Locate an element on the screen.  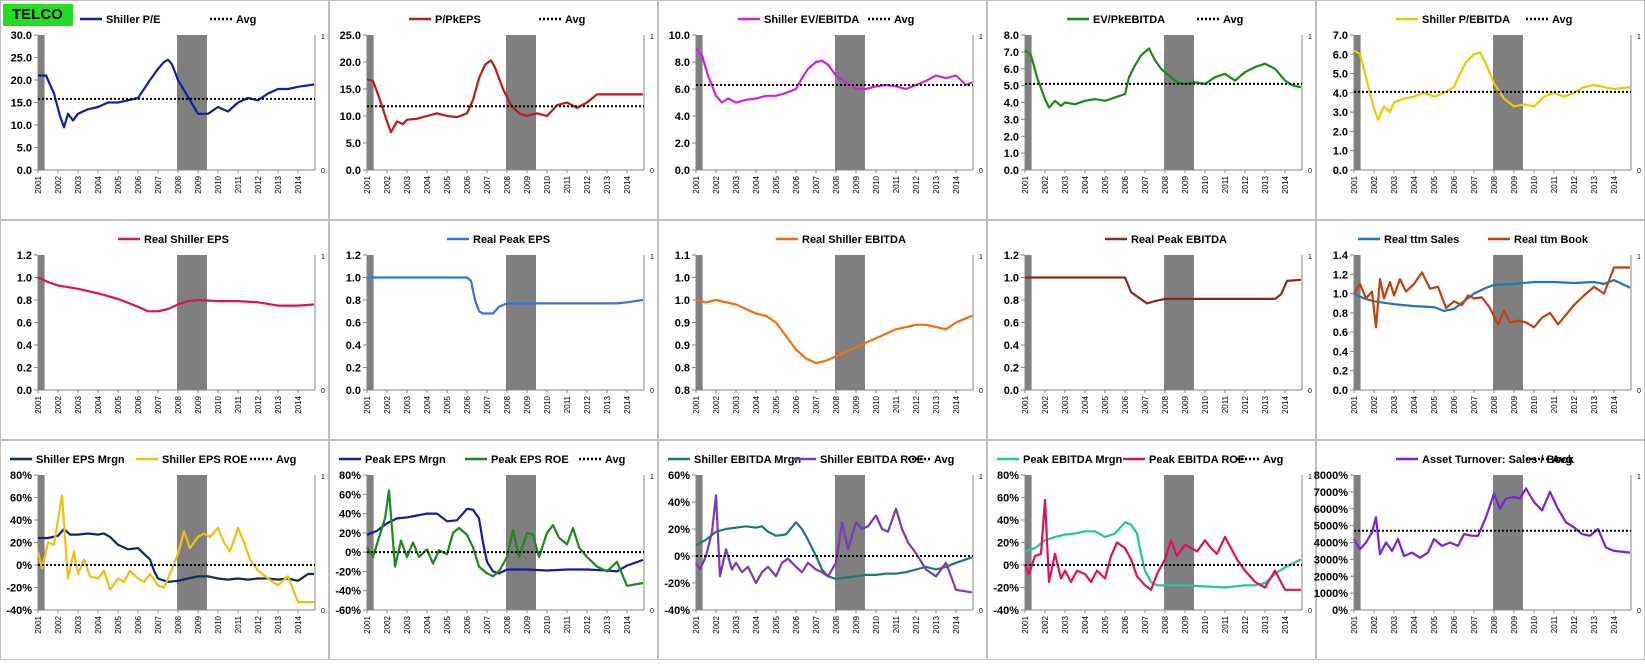
y-tick-label: 7000% is located at coordinates (1331, 493).